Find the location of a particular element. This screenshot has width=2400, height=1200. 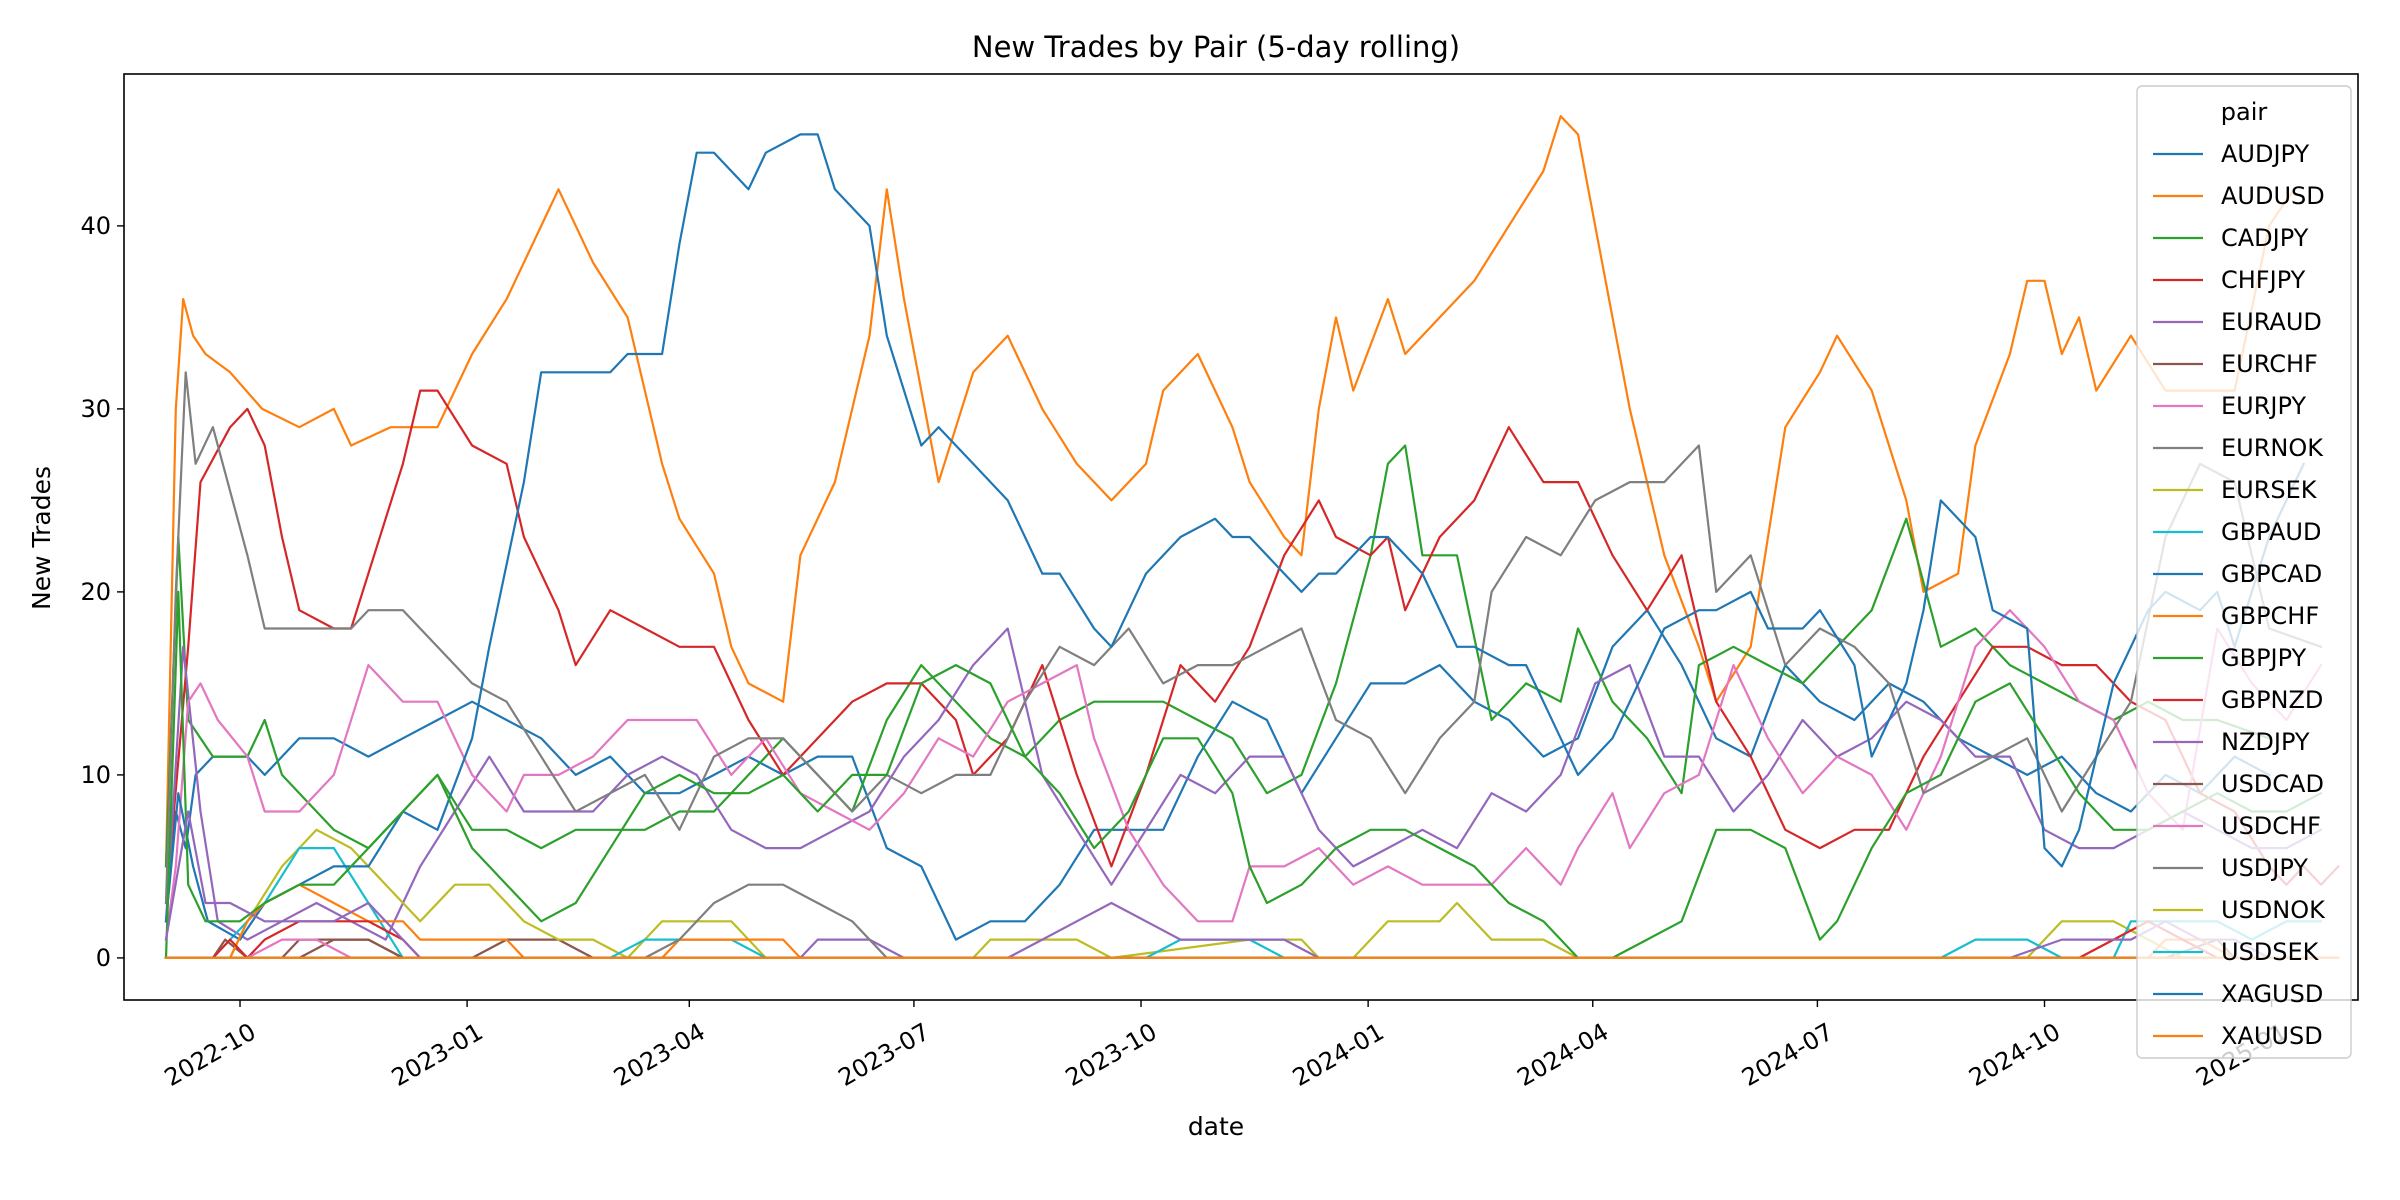

legend-label-nzdjpy: NZDJPY is located at coordinates (2265, 742).